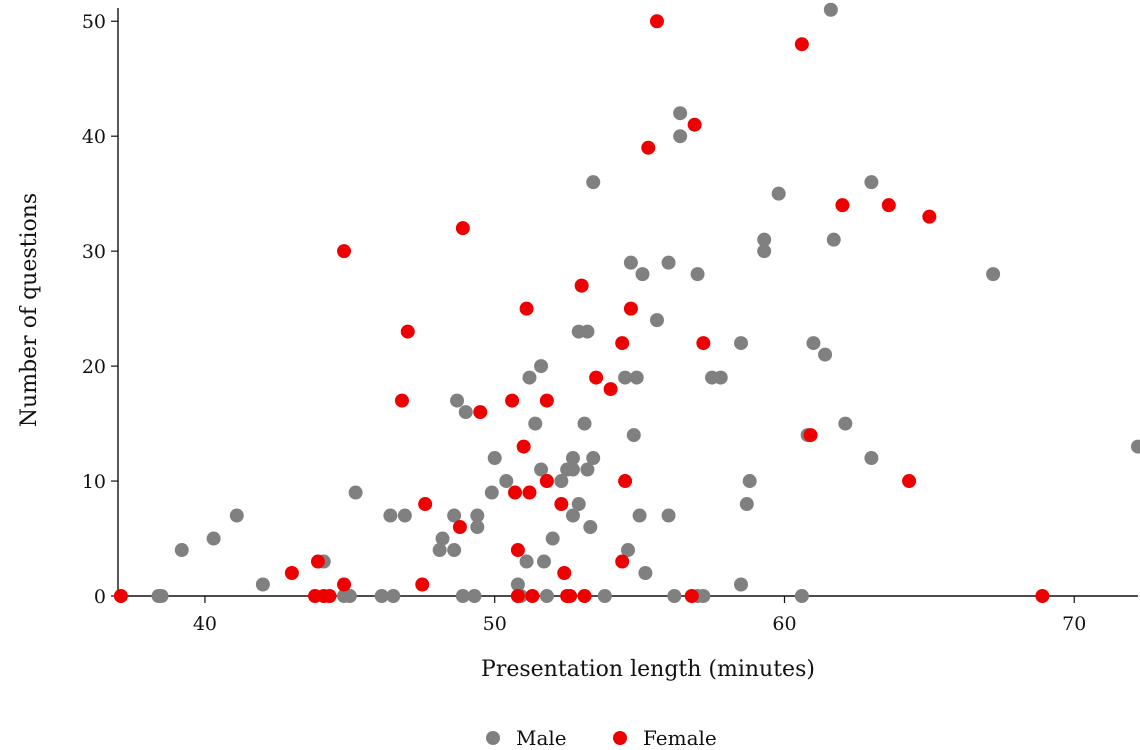 The image size is (1140, 750). Describe the element at coordinates (94, 252) in the screenshot. I see `y-tick-label: 30` at that location.